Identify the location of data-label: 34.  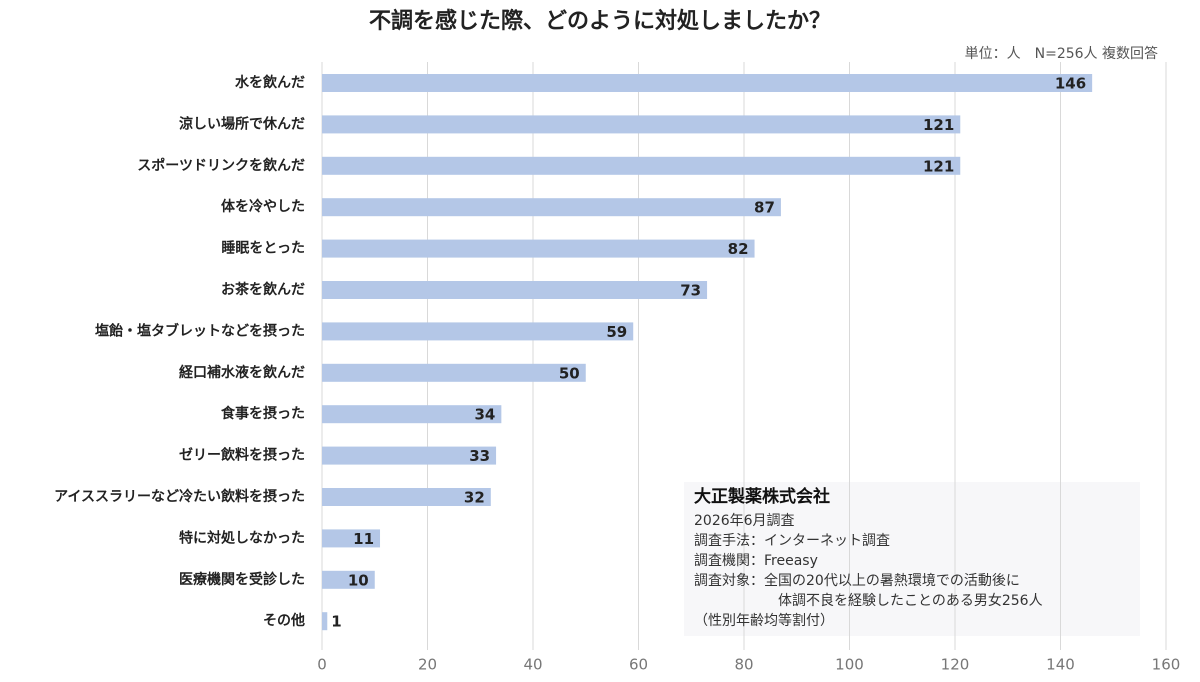
(484, 415).